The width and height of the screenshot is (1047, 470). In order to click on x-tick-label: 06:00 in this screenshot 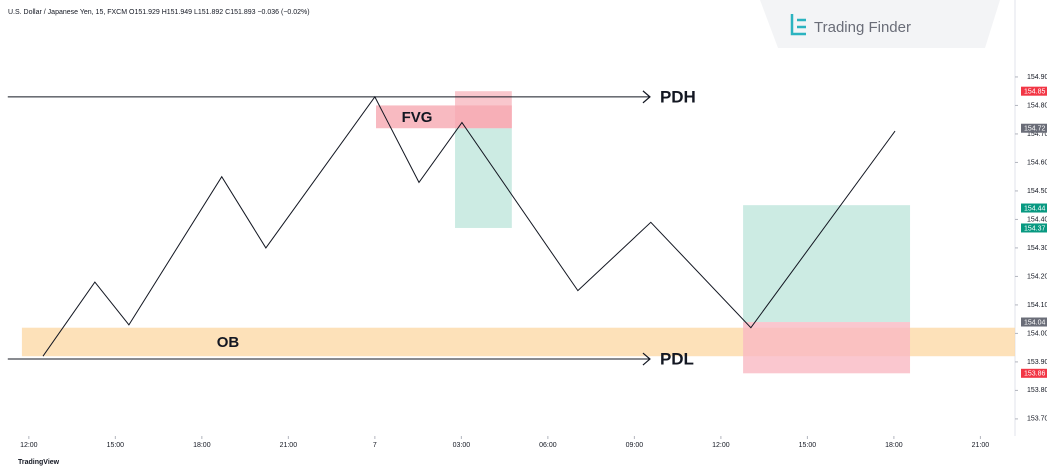, I will do `click(548, 445)`.